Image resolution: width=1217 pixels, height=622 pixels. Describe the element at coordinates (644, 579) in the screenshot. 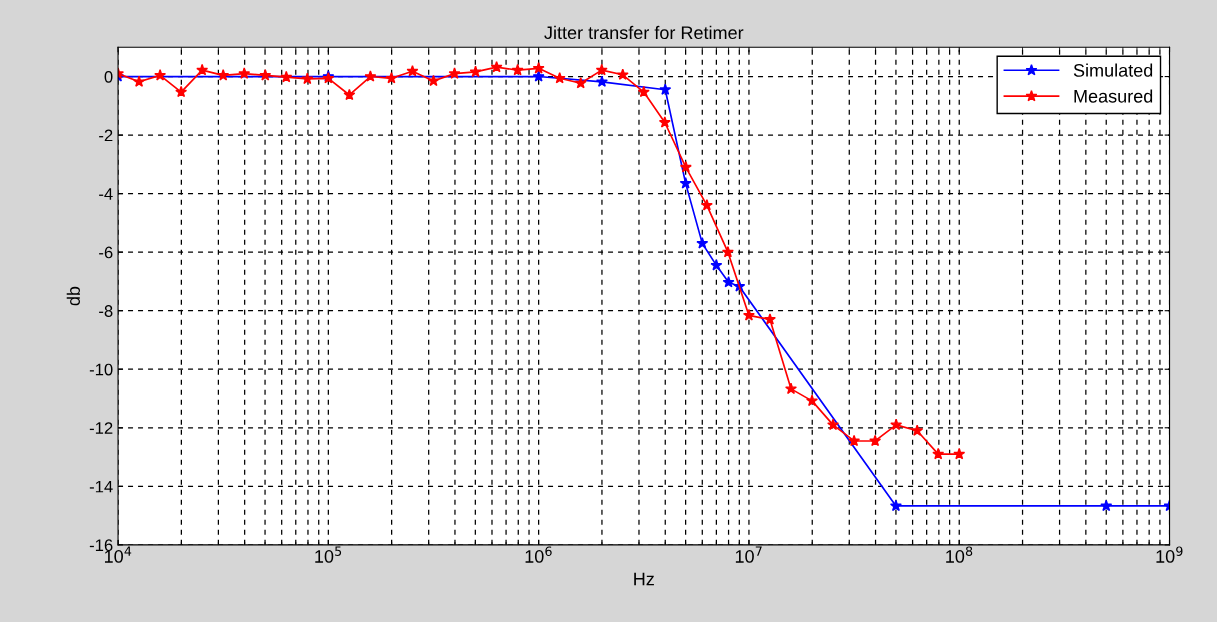

I see `x-axis-title: Hz` at that location.